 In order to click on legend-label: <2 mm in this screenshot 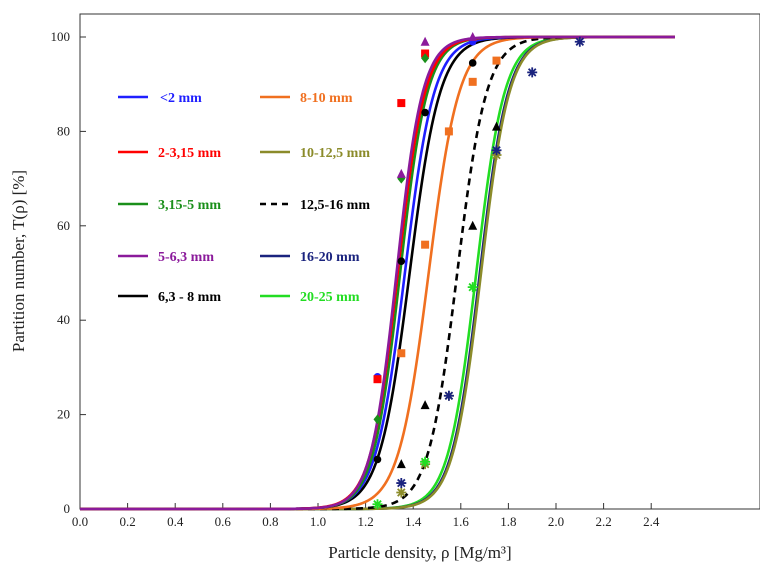, I will do `click(181, 98)`.